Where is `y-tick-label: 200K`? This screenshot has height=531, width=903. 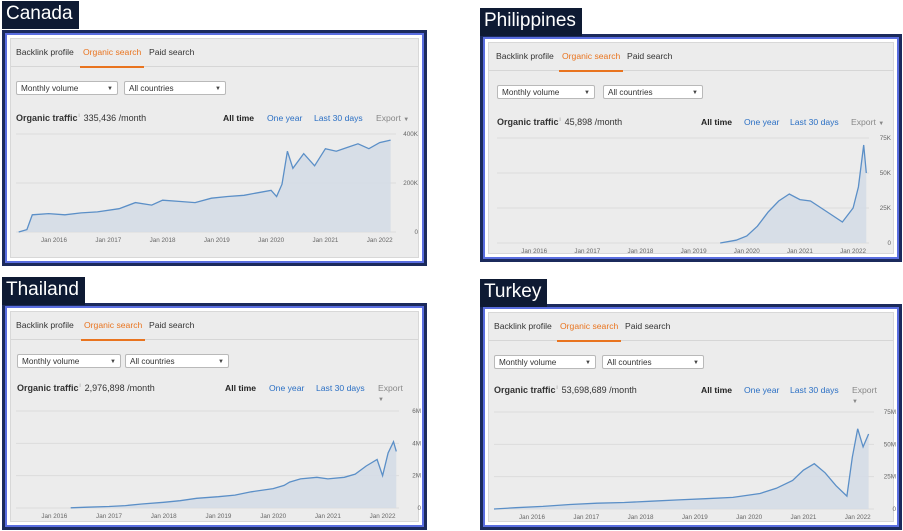 y-tick-label: 200K is located at coordinates (411, 183).